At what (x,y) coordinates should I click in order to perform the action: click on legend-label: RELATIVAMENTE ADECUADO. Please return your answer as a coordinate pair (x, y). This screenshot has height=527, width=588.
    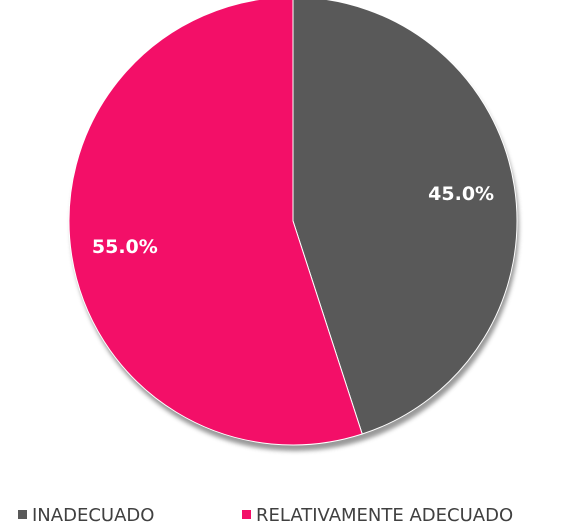
    Looking at the image, I should click on (384, 515).